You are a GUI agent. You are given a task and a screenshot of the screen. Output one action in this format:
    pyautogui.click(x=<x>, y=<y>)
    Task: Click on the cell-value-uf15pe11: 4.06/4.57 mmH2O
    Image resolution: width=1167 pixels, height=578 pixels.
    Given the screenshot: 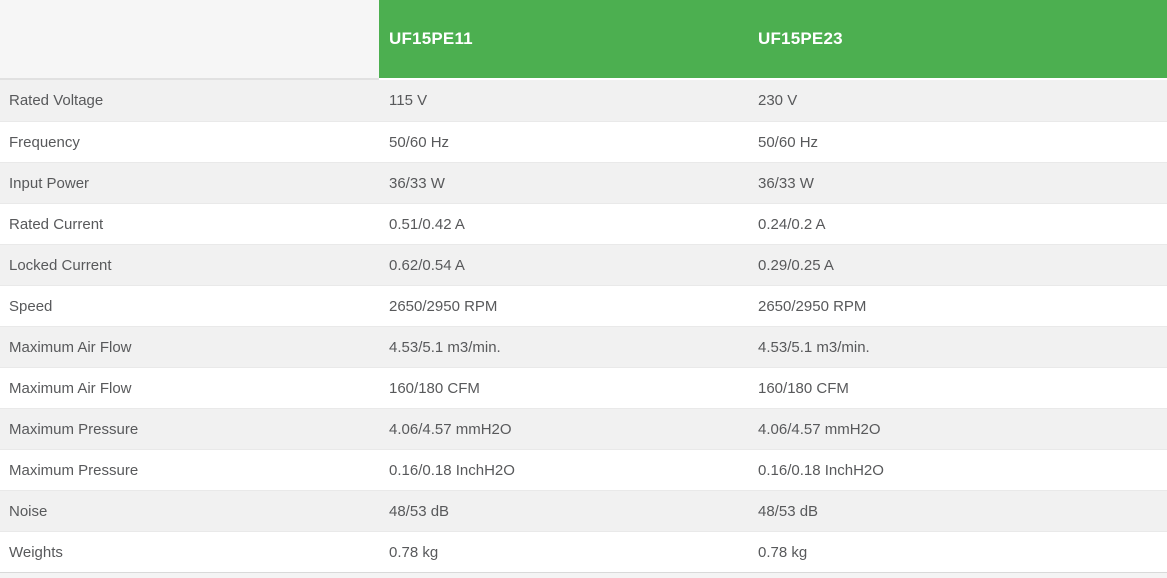 What is the action you would take?
    pyautogui.click(x=450, y=429)
    